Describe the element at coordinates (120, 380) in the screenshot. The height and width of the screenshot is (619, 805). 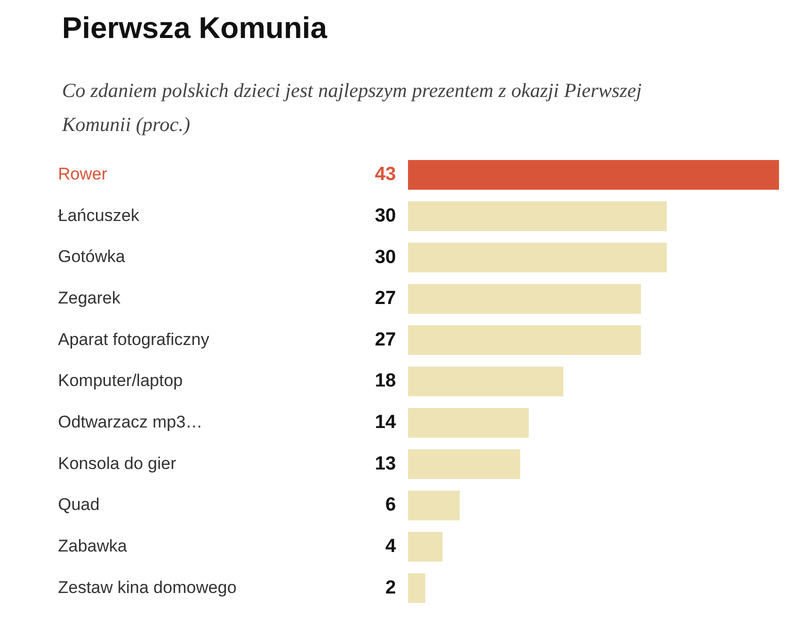
I see `y-tick-label: Komputer/laptop` at that location.